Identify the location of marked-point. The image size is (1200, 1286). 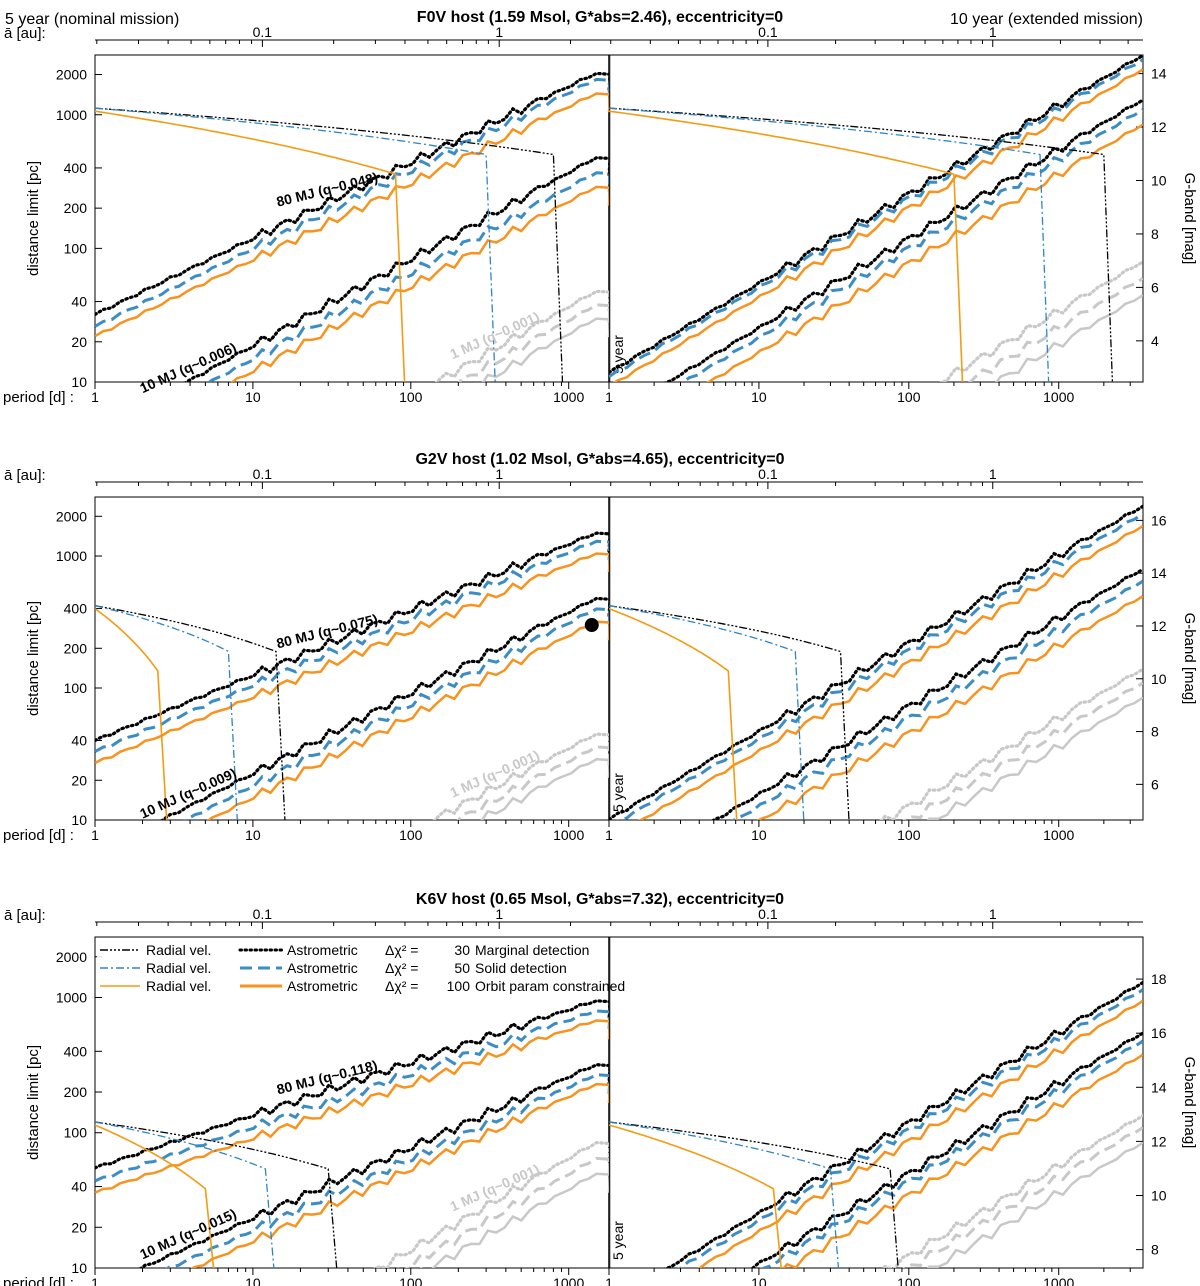
(591, 625).